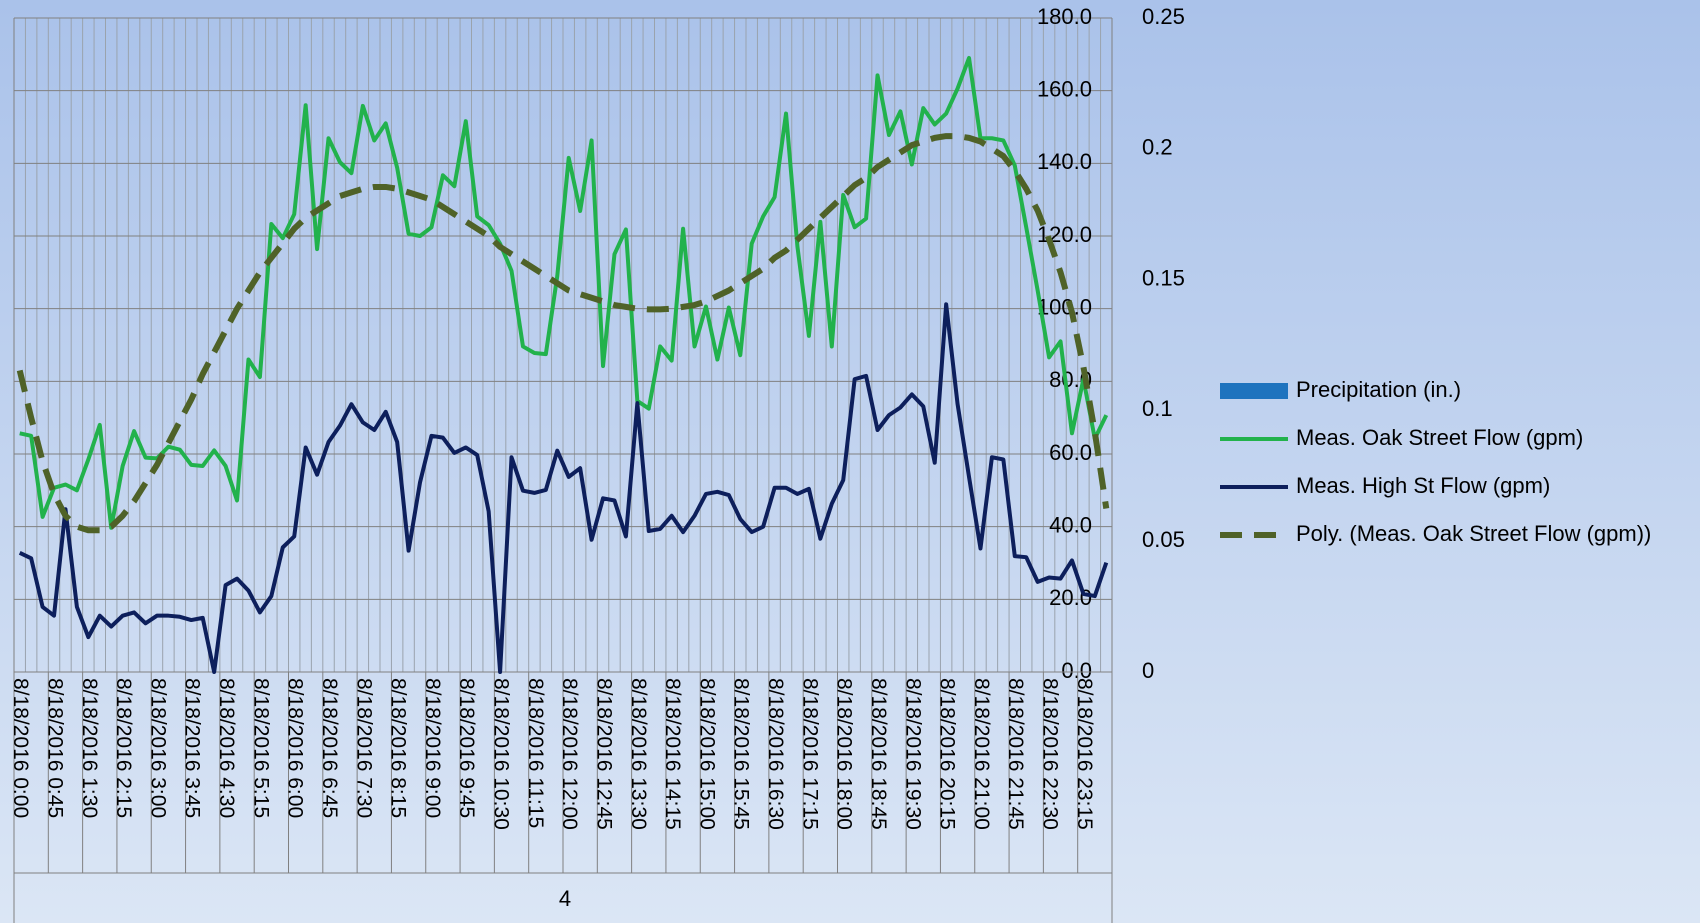 The width and height of the screenshot is (1700, 923). What do you see at coordinates (981, 754) in the screenshot?
I see `x-tick-label: 8/18/2016 21:00` at bounding box center [981, 754].